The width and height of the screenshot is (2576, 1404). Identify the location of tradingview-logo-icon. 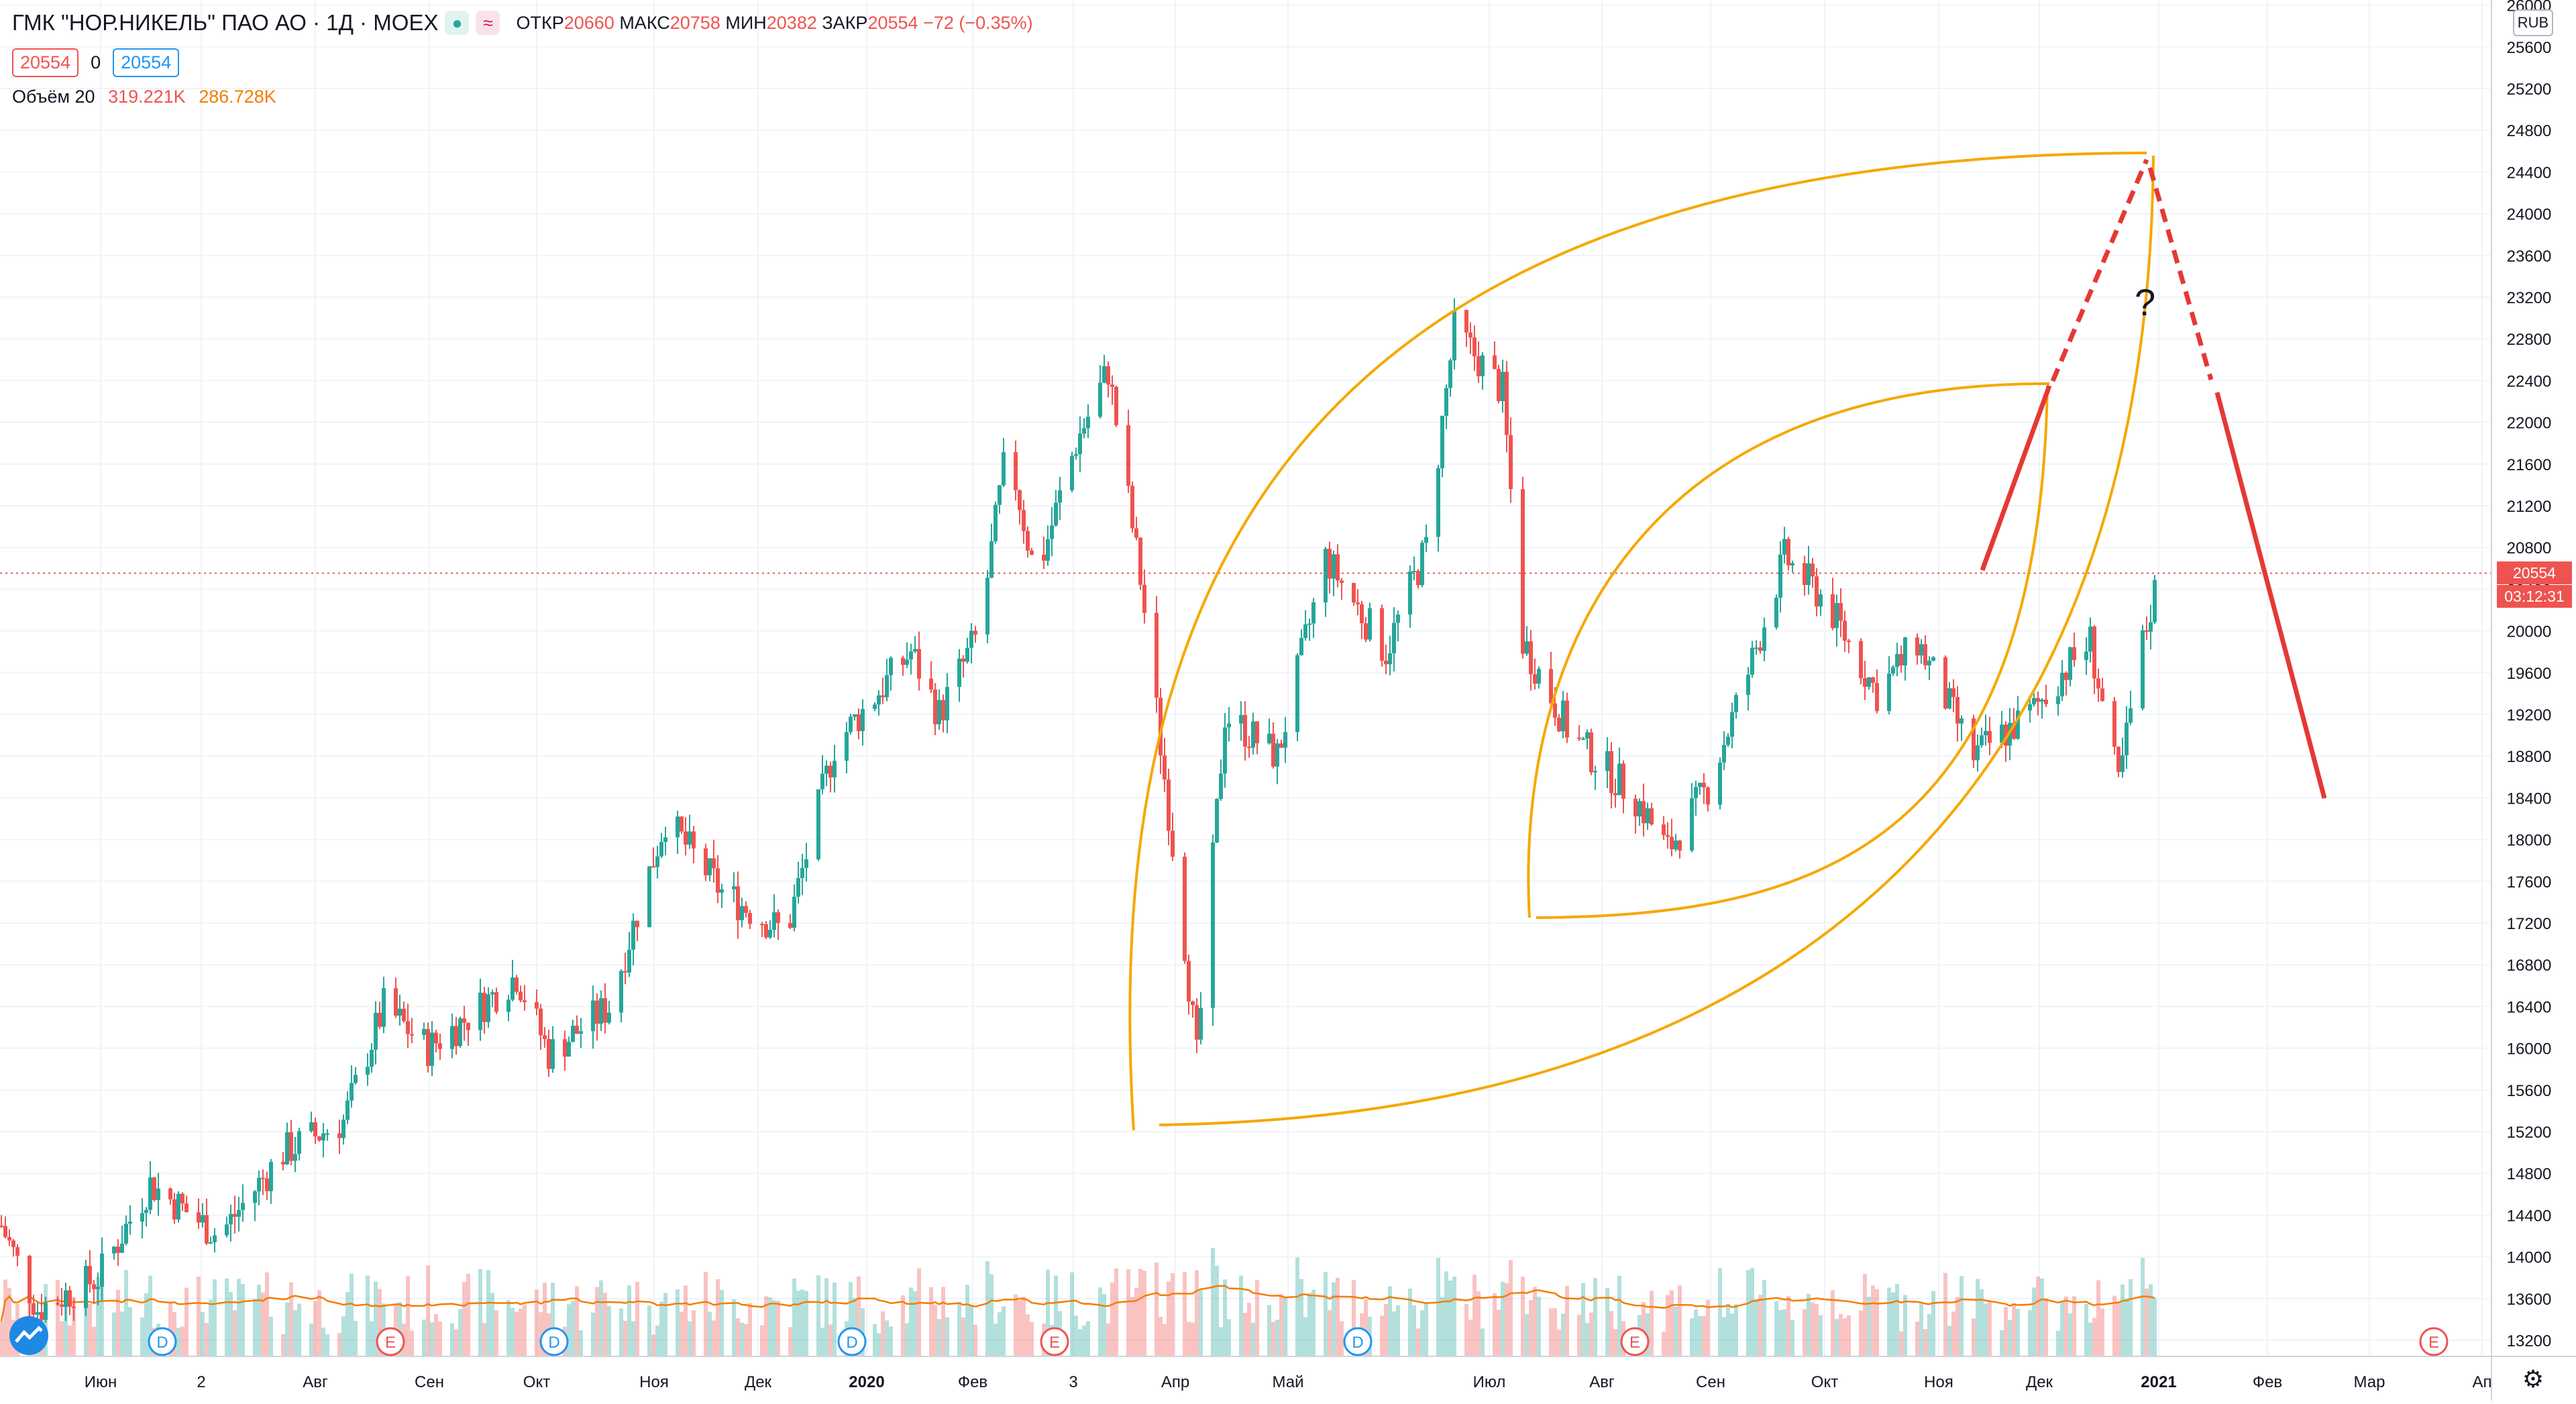
(28, 1335).